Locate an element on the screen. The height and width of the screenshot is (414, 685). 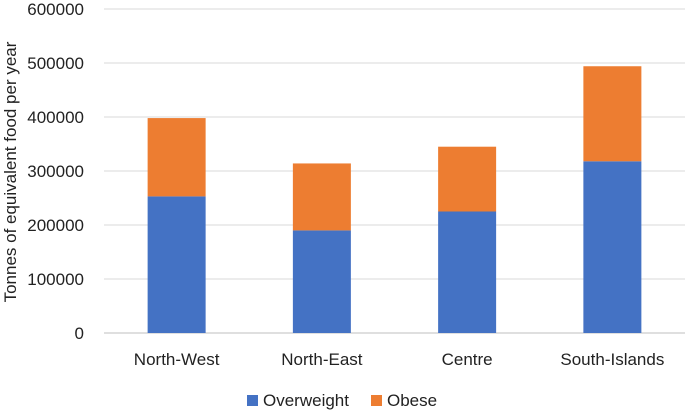
x-tick-label: South-Islands is located at coordinates (612, 359).